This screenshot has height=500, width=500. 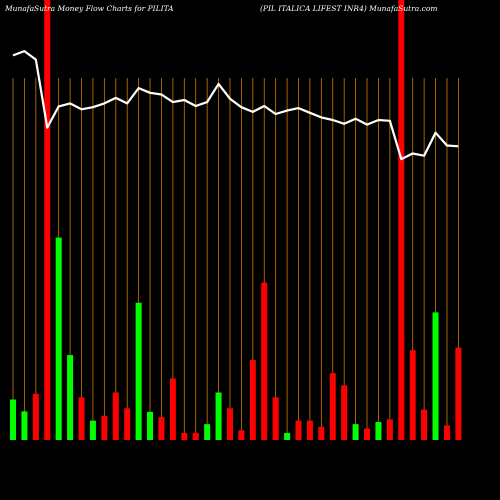 I want to click on chart-title: MunafaSutra Money Flow Charts for PILITA, so click(x=89, y=8).